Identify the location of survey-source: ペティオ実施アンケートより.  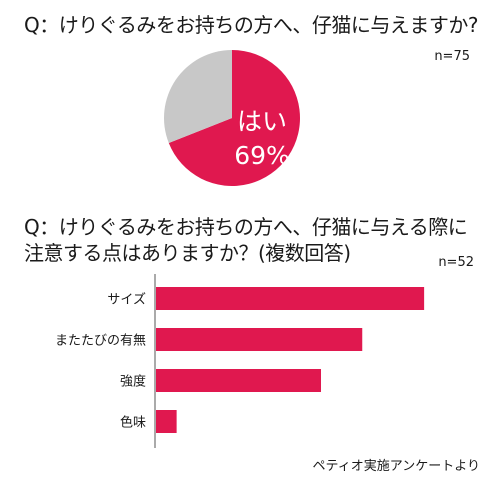
(396, 466).